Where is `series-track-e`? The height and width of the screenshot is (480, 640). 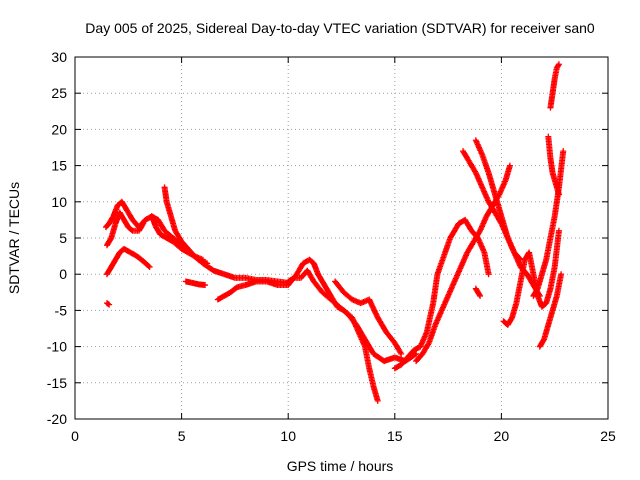 series-track-e is located at coordinates (226, 235).